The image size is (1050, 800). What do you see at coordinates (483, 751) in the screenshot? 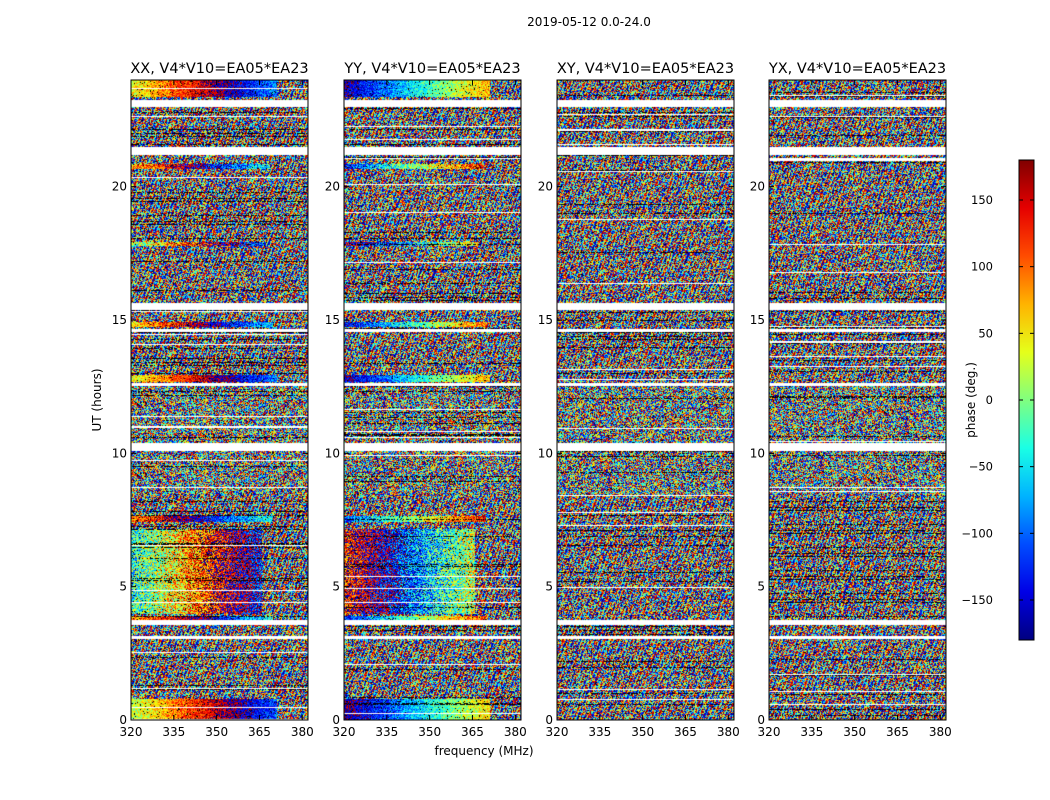
I see `x-axis-label: frequency (MHz)` at bounding box center [483, 751].